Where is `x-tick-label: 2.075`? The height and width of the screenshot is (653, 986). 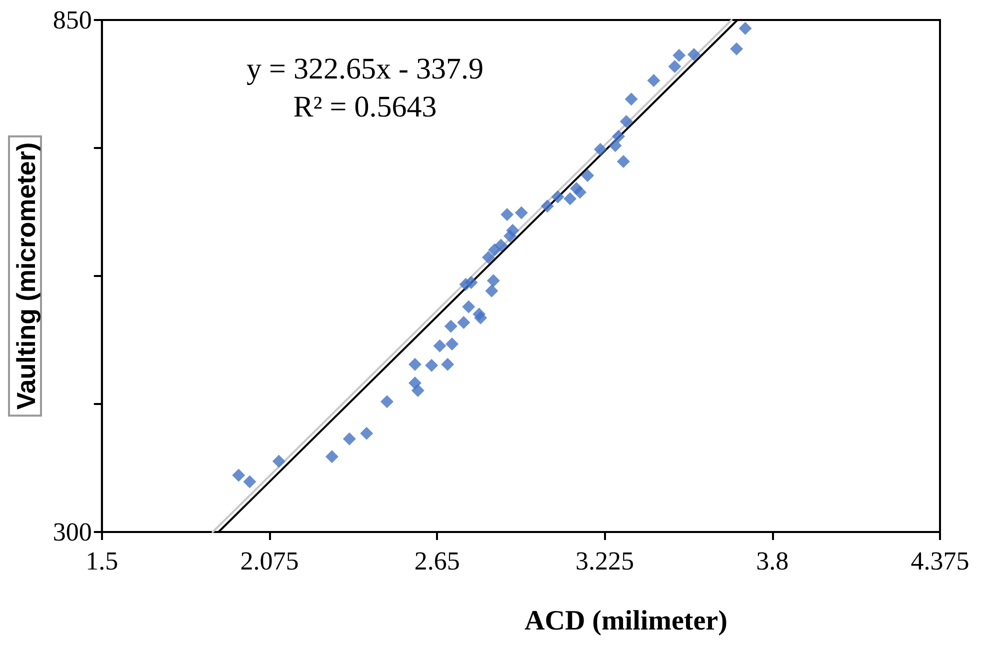 x-tick-label: 2.075 is located at coordinates (269, 561).